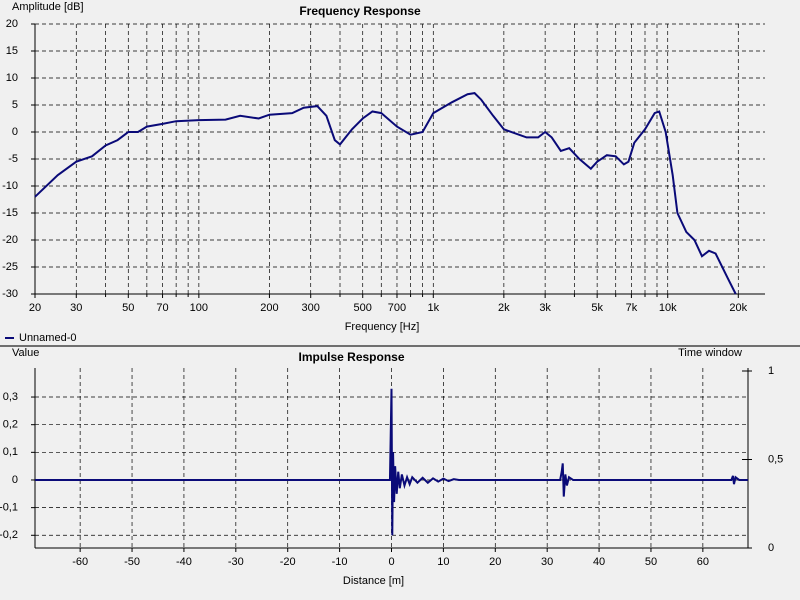  What do you see at coordinates (9, 508) in the screenshot?
I see `y-tick-label: -0,1` at bounding box center [9, 508].